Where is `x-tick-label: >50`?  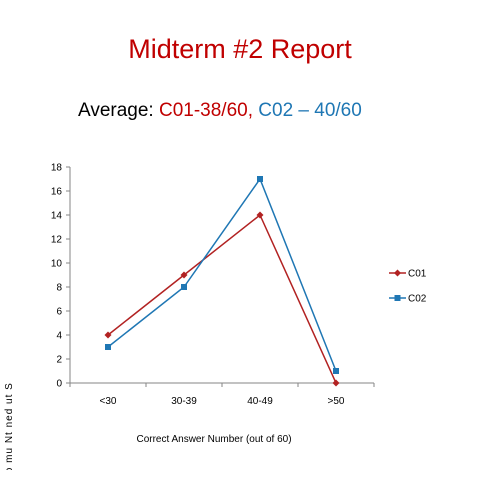
x-tick-label: >50 is located at coordinates (336, 401).